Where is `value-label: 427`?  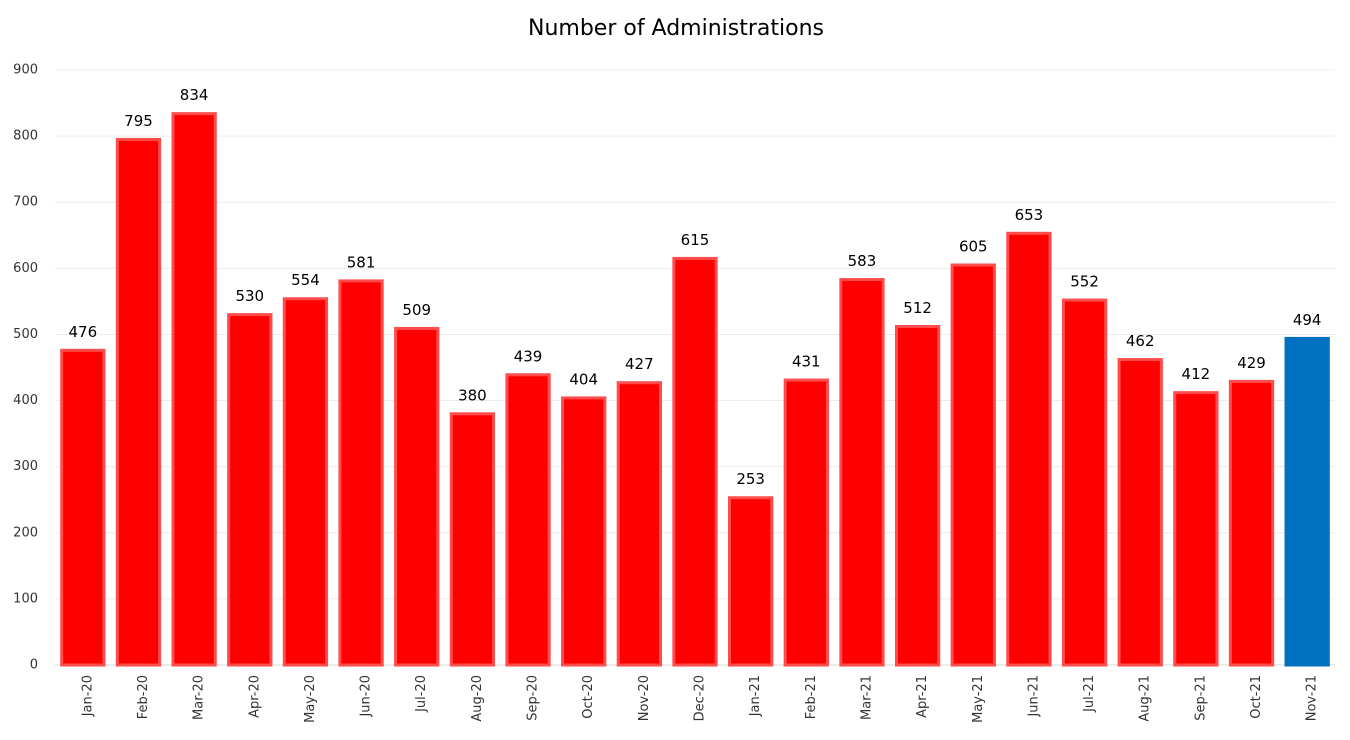 value-label: 427 is located at coordinates (639, 364).